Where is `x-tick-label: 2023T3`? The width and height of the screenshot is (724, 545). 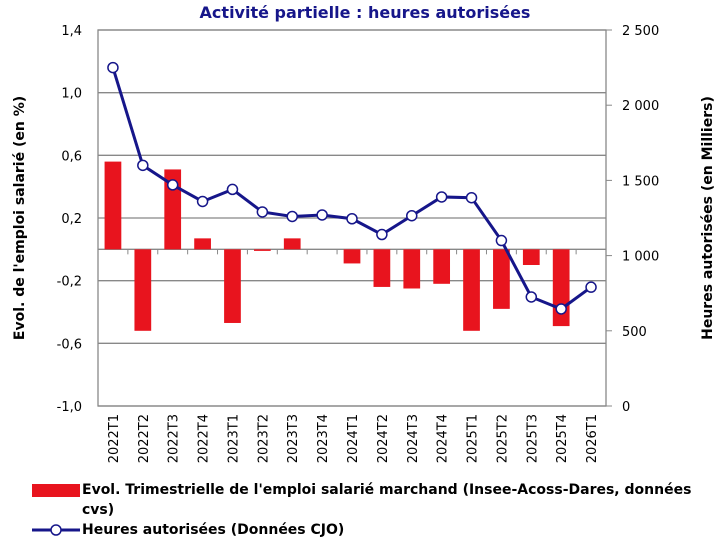
x-tick-label: 2023T3 is located at coordinates (293, 438).